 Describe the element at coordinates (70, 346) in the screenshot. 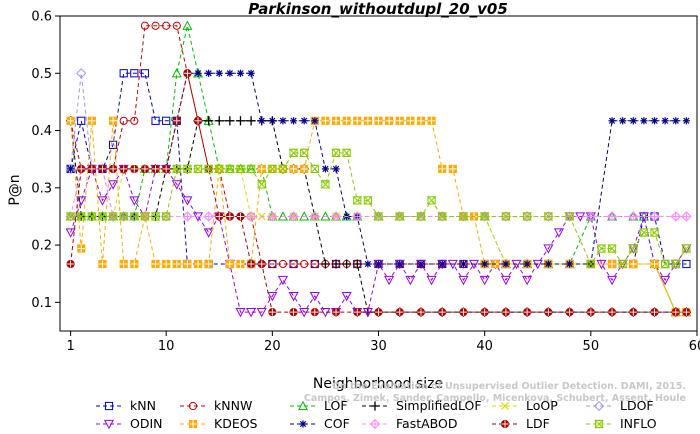

I see `x-tick-label: 1` at that location.